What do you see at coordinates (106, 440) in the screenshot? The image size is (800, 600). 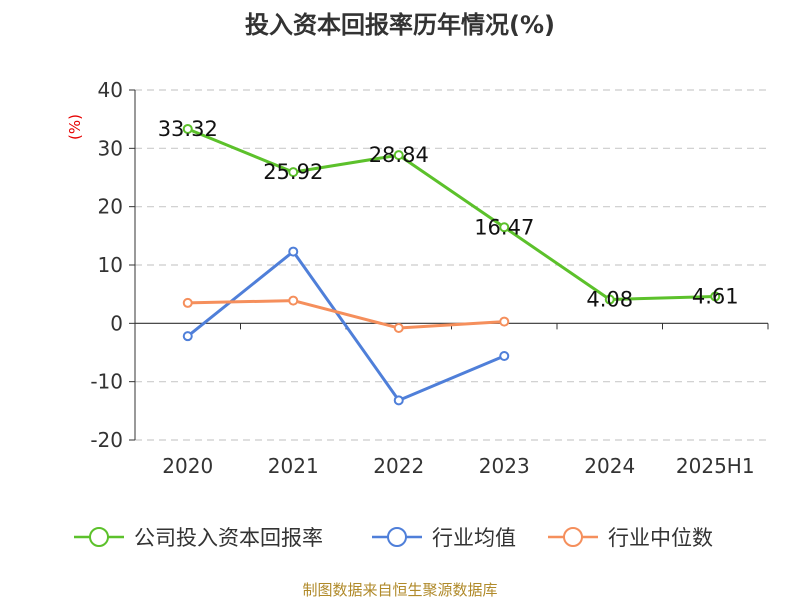 I see `y-tick-label: -20` at bounding box center [106, 440].